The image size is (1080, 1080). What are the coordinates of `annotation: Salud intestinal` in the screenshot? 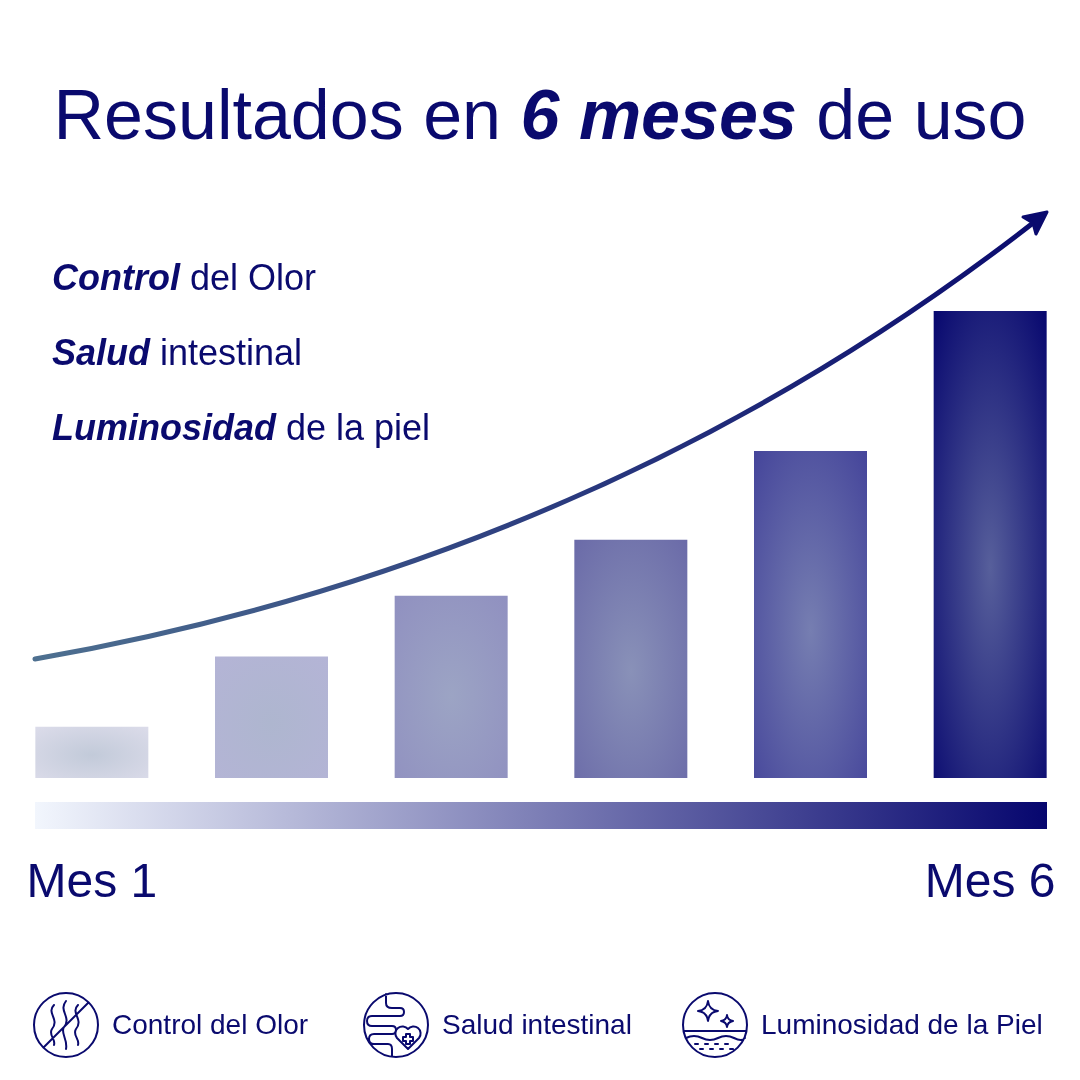 It's located at (178, 353).